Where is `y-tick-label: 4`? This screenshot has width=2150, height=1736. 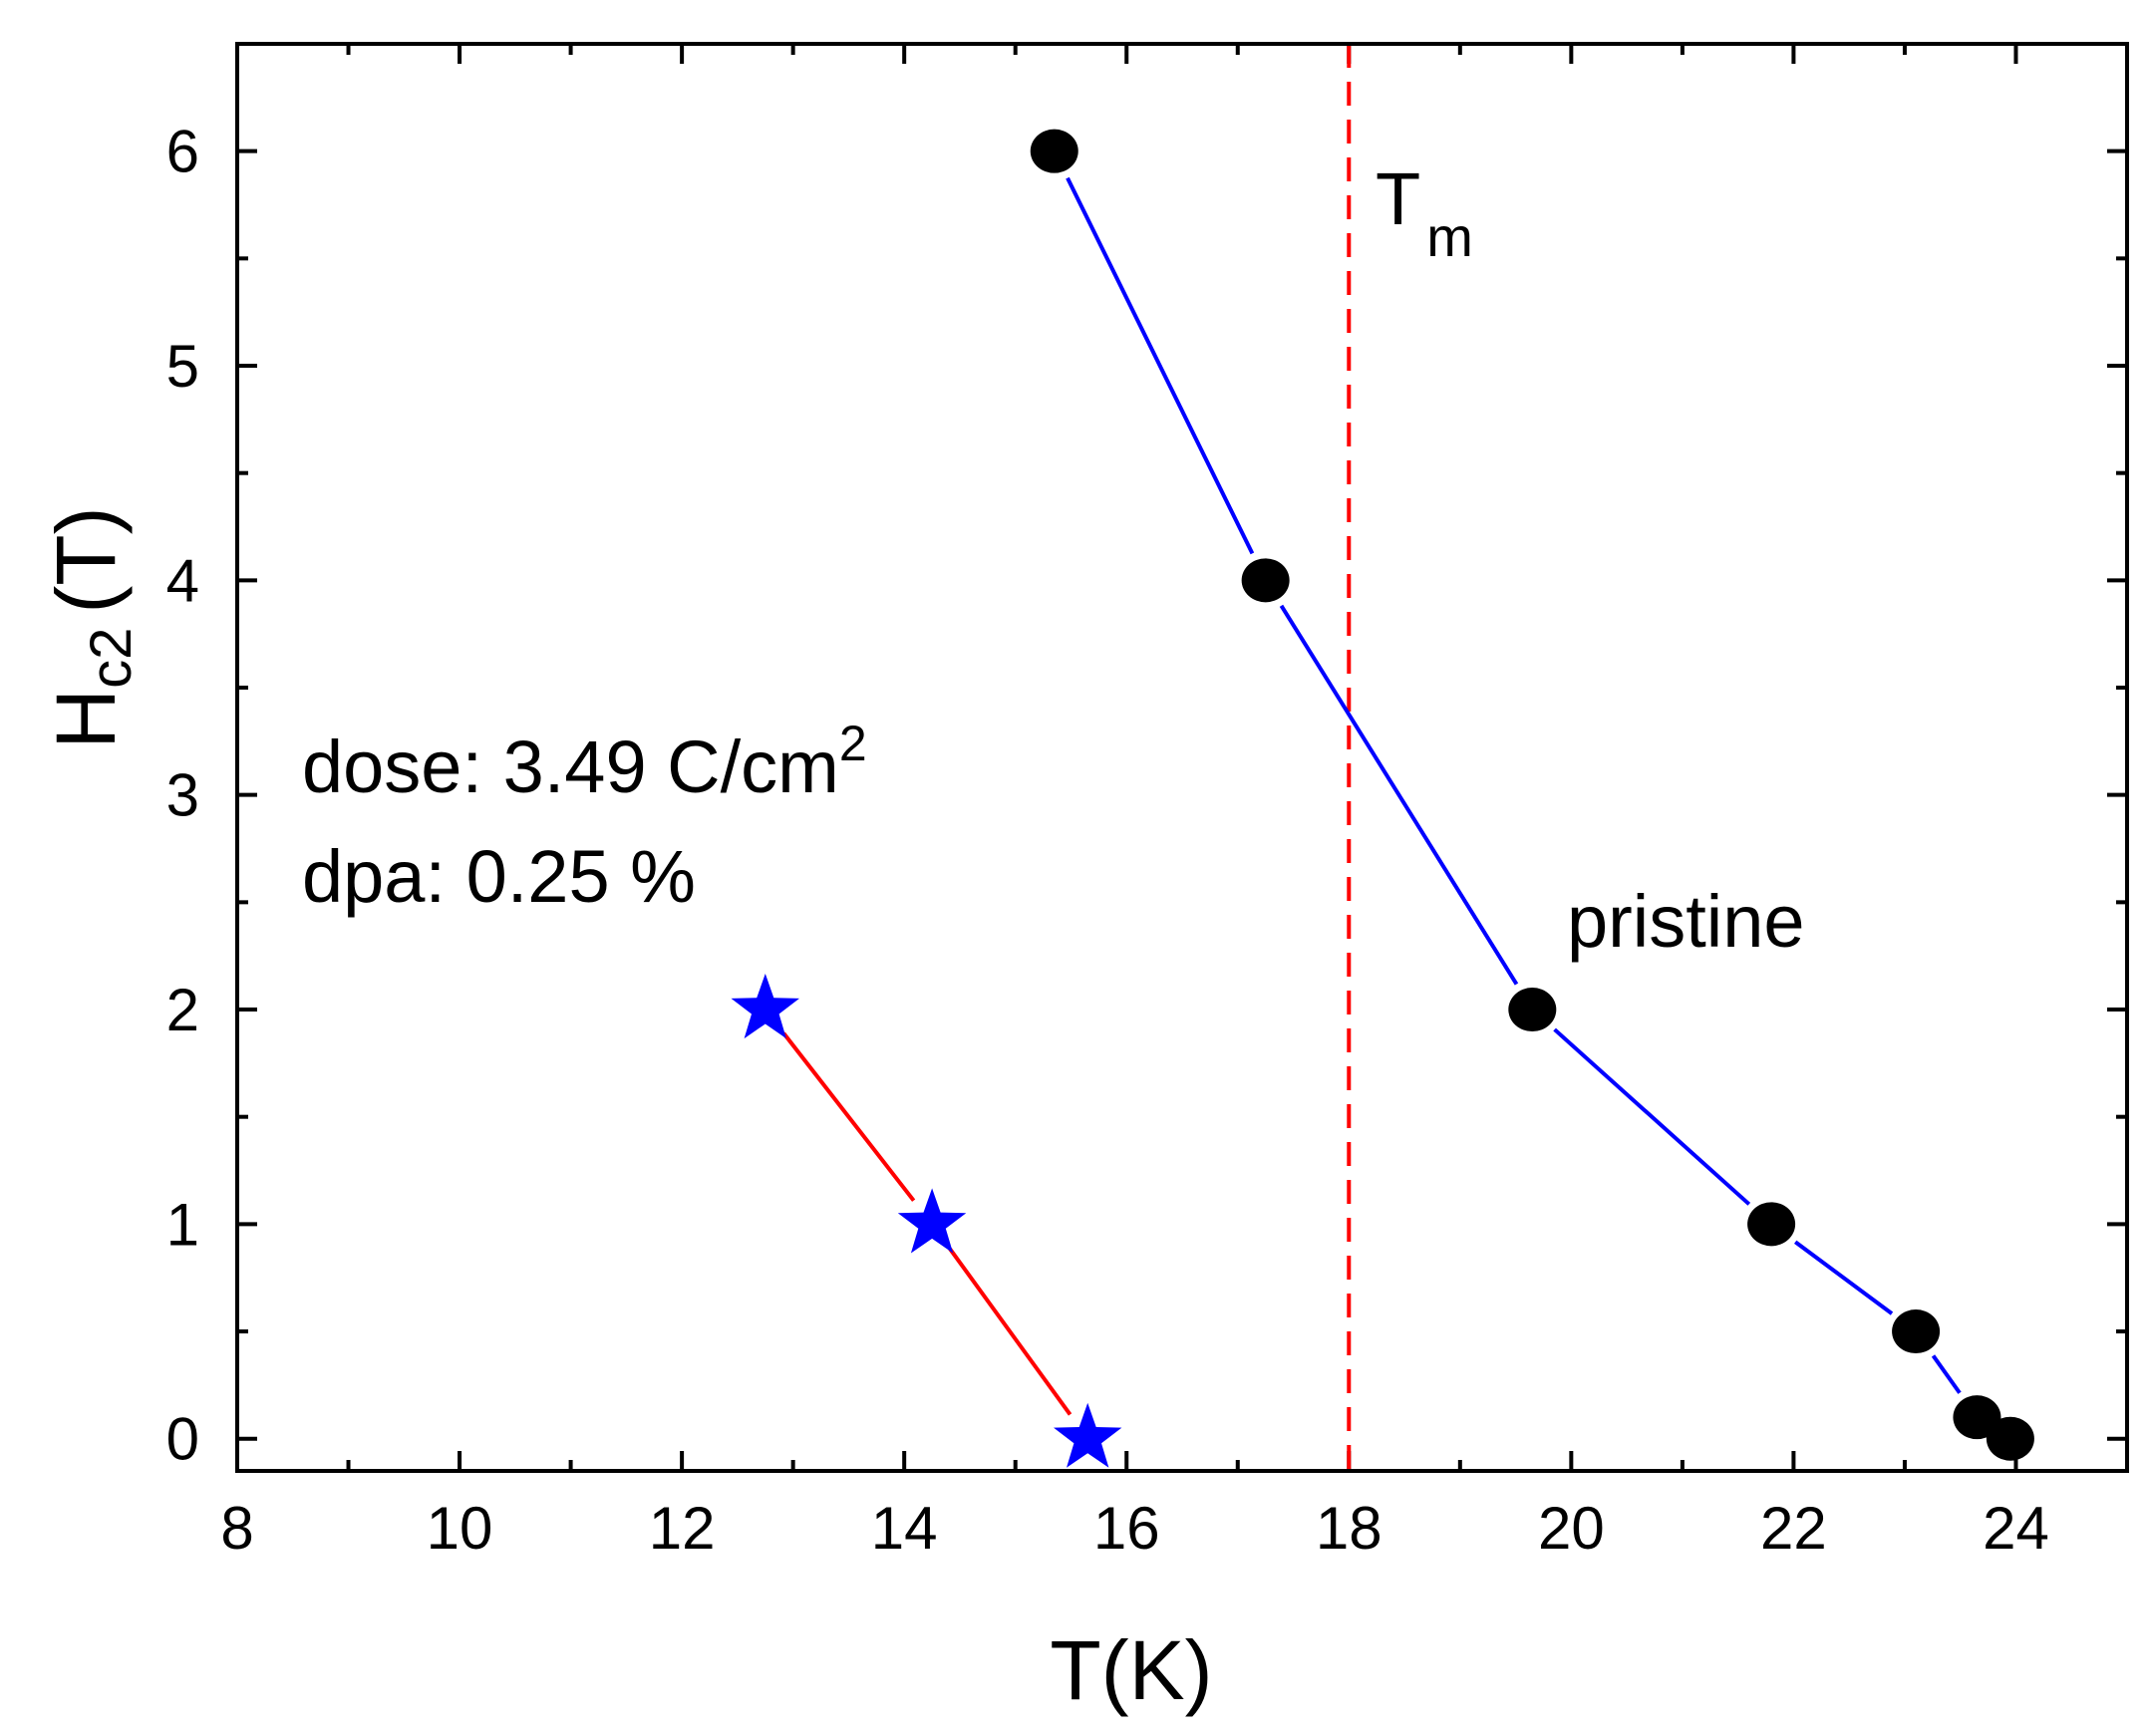 y-tick-label: 4 is located at coordinates (182, 580).